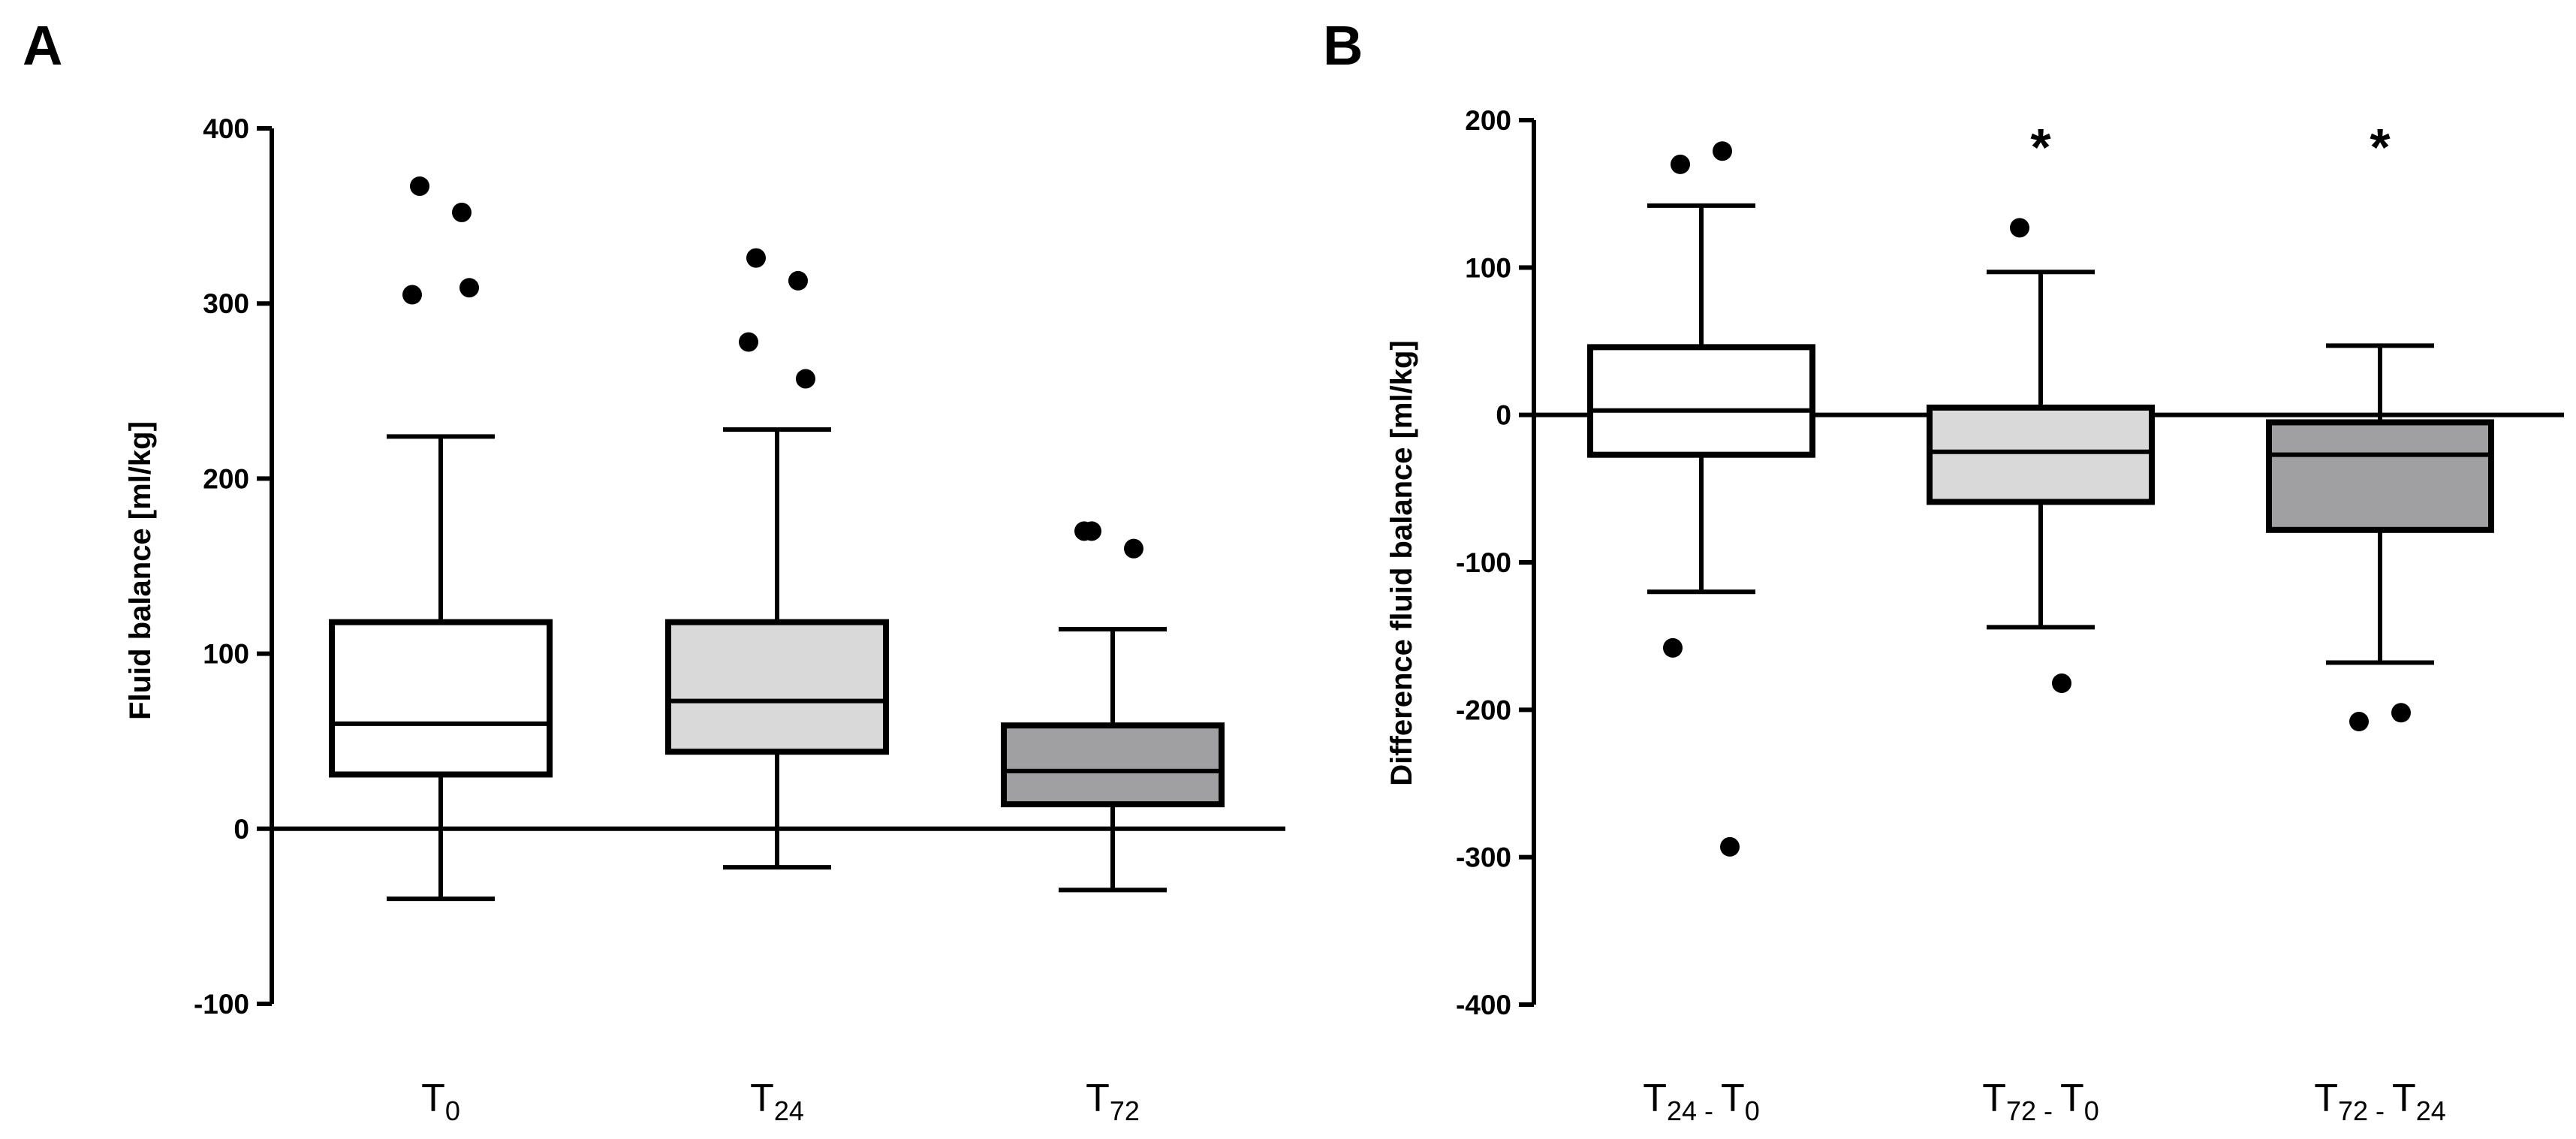 The height and width of the screenshot is (1139, 2576). What do you see at coordinates (1483, 710) in the screenshot?
I see `y-tick-label: -200` at bounding box center [1483, 710].